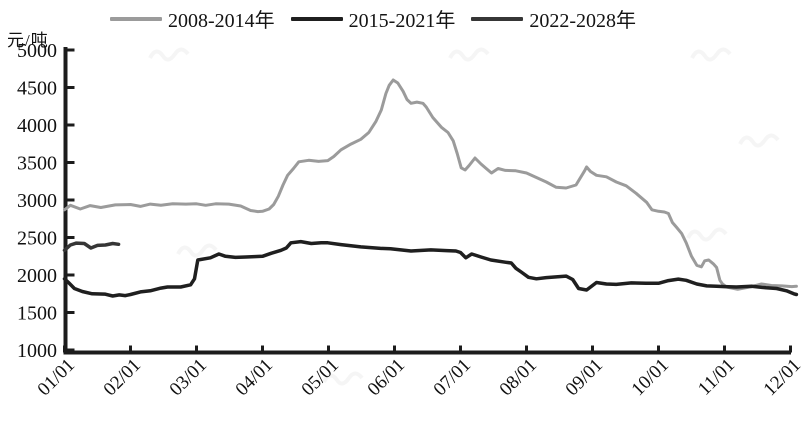 Image resolution: width=803 pixels, height=424 pixels. Describe the element at coordinates (37, 239) in the screenshot. I see `y-tick-label: 2500` at that location.